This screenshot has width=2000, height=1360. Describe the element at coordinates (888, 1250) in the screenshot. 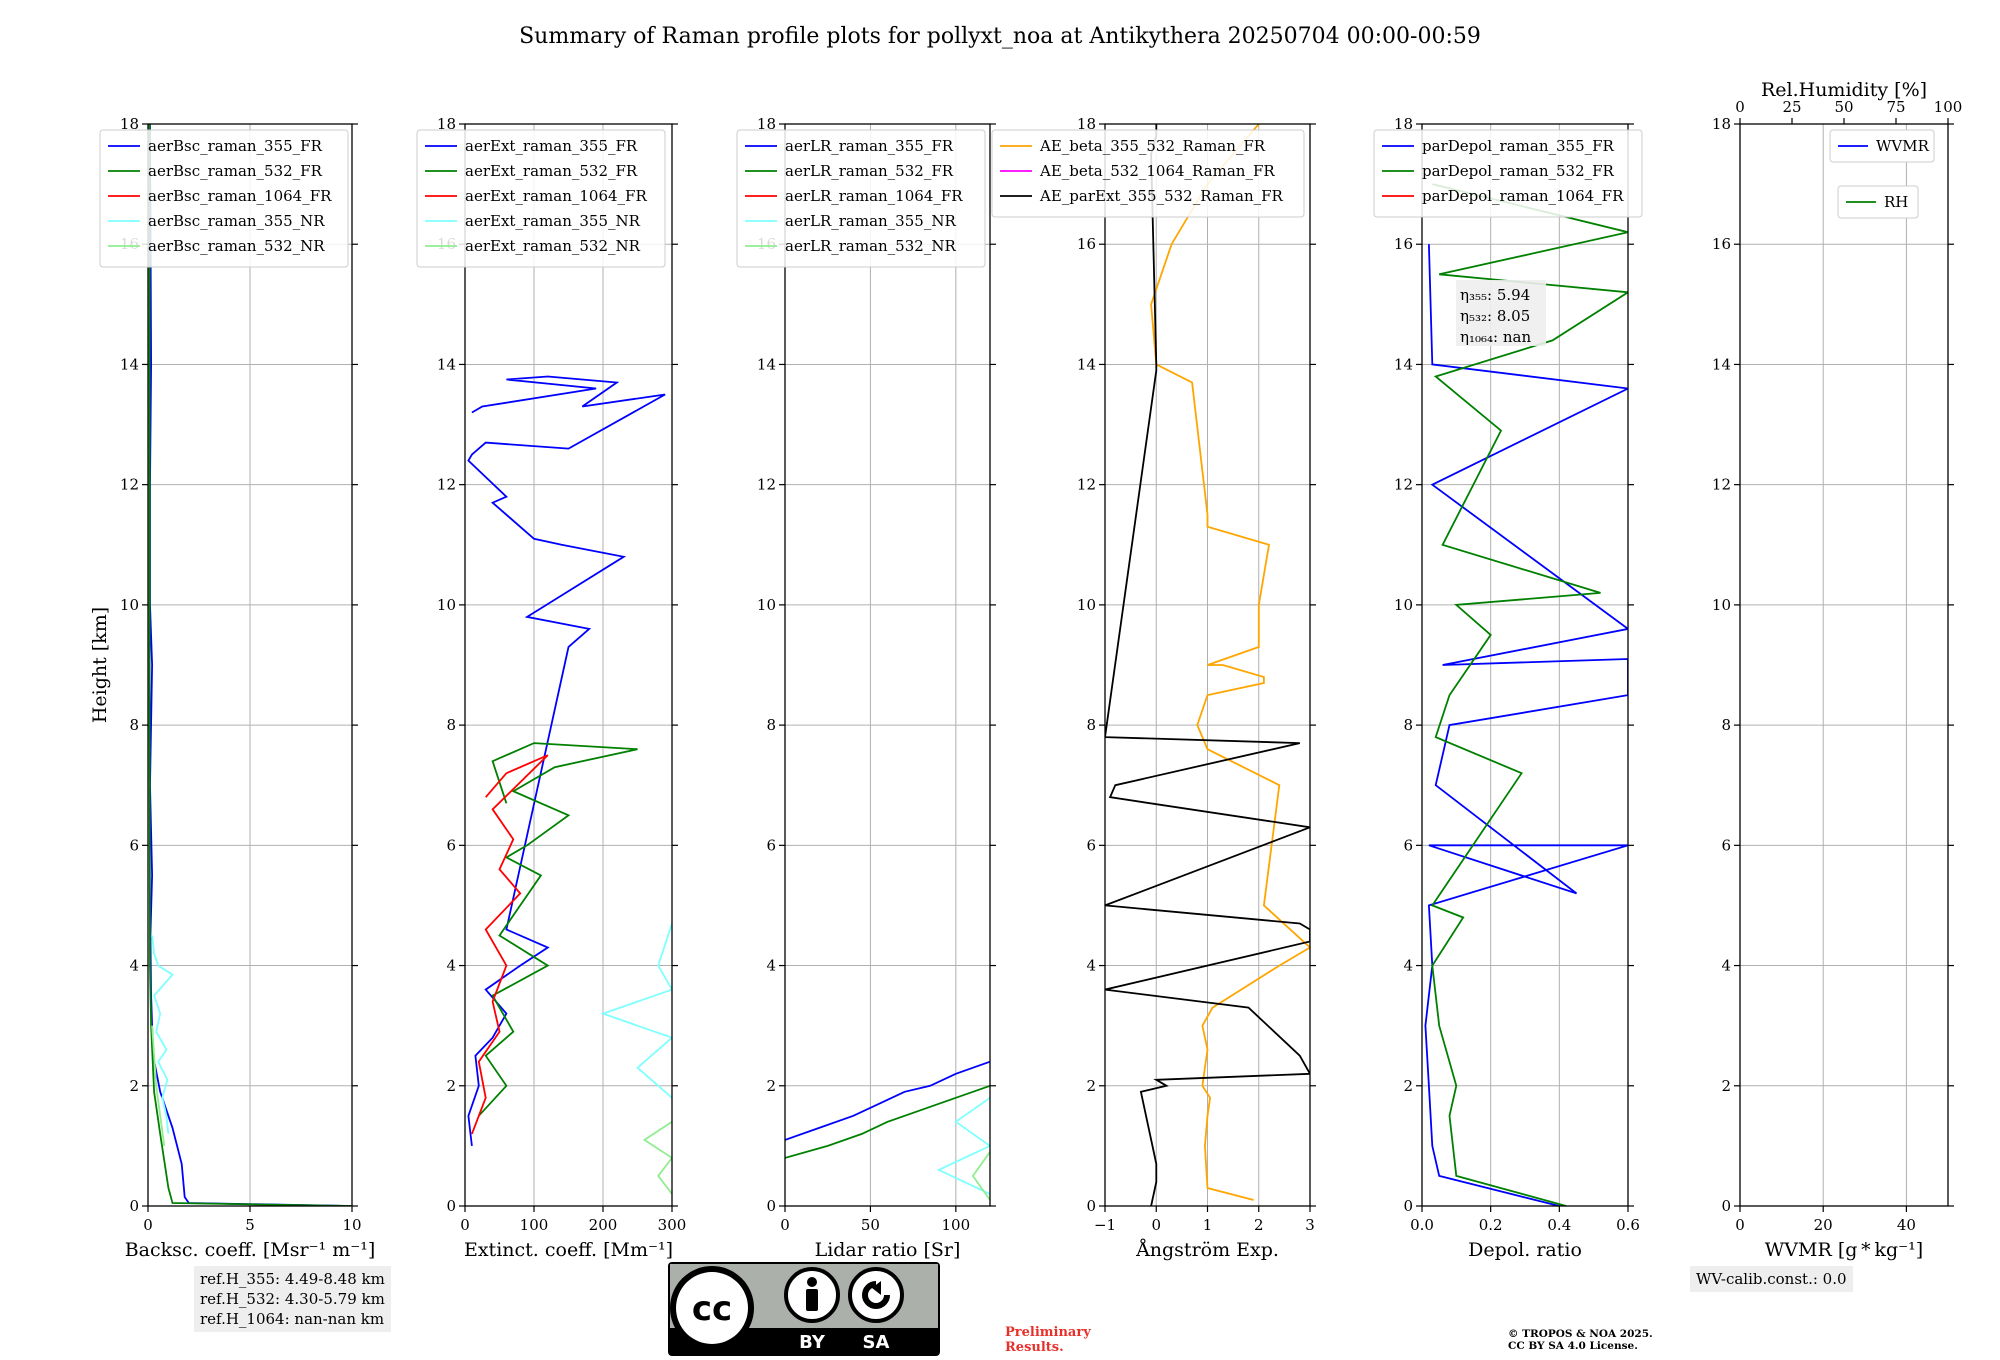

I see `x-axis-label: Lidar ratio [Sr]` at that location.